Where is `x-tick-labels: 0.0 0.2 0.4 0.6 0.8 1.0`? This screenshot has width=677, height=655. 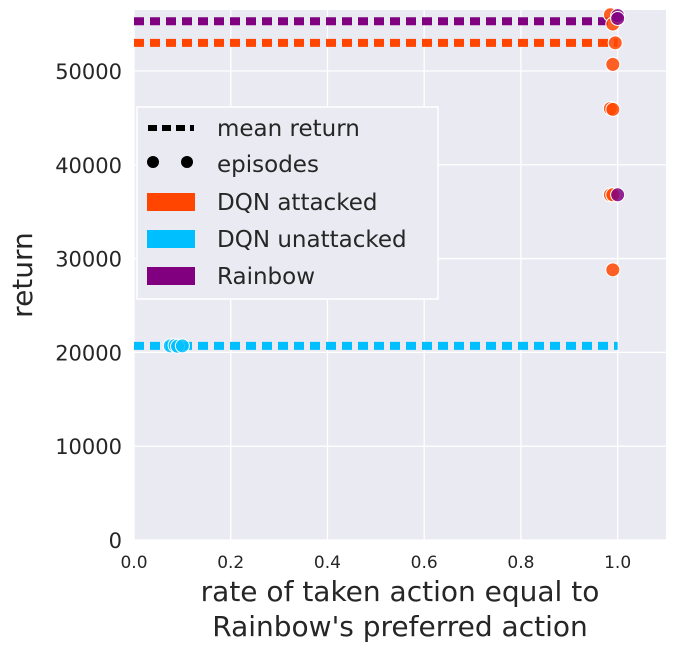 x-tick-labels: 0.0 0.2 0.4 0.6 0.8 1.0 is located at coordinates (375, 563).